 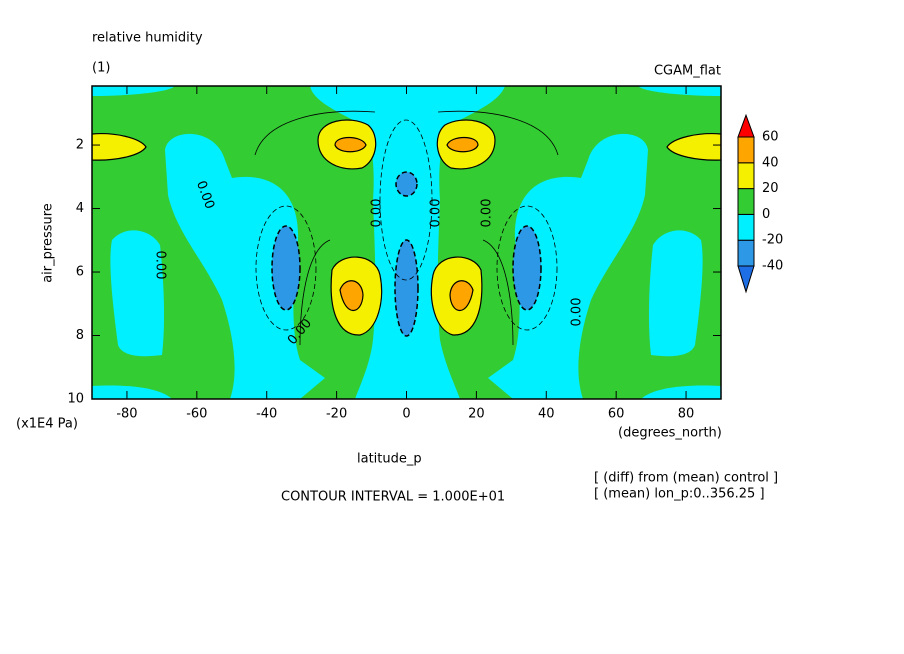 What do you see at coordinates (389, 459) in the screenshot?
I see `x-axis-label: latitude_p` at bounding box center [389, 459].